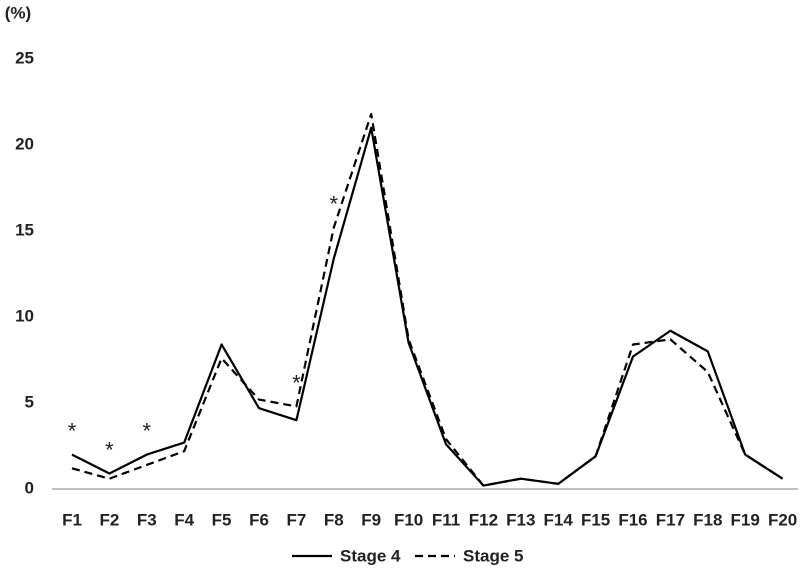 Image resolution: width=800 pixels, height=571 pixels. I want to click on legend-label: Stage 5, so click(493, 555).